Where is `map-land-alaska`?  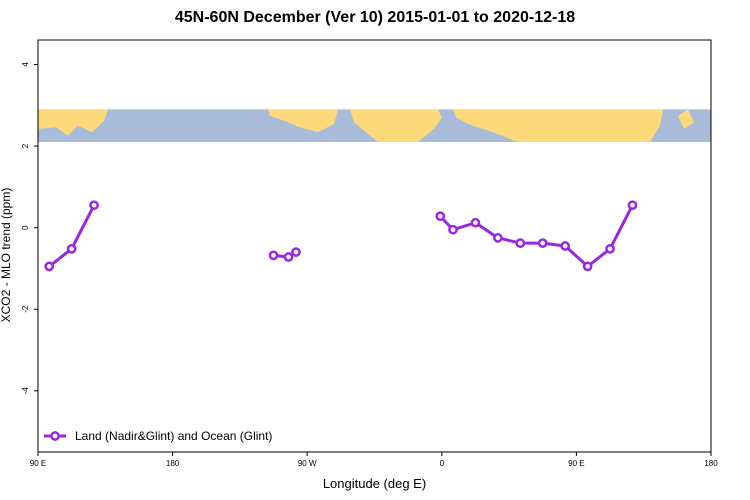 map-land-alaska is located at coordinates (303, 121).